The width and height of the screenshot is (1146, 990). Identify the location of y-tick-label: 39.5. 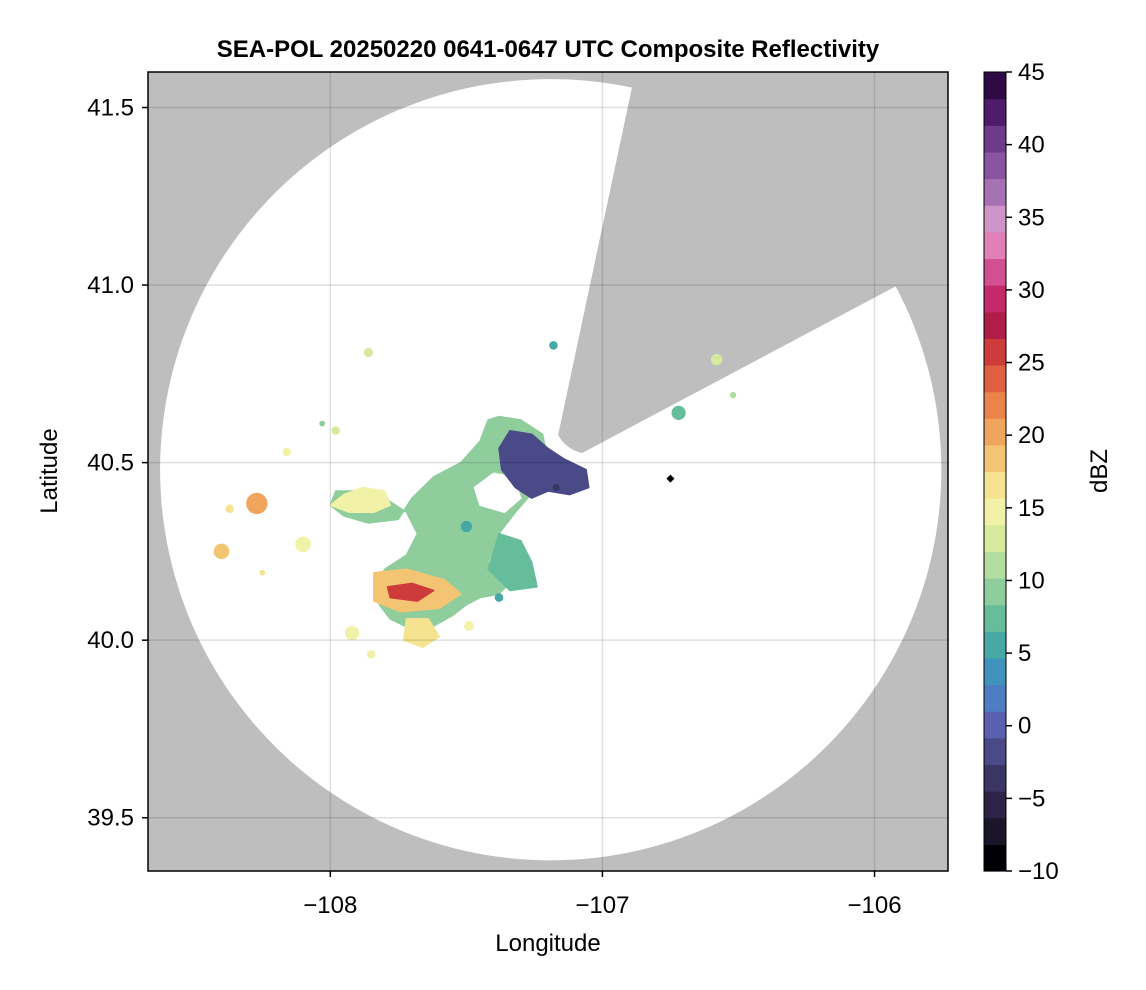
(110, 818).